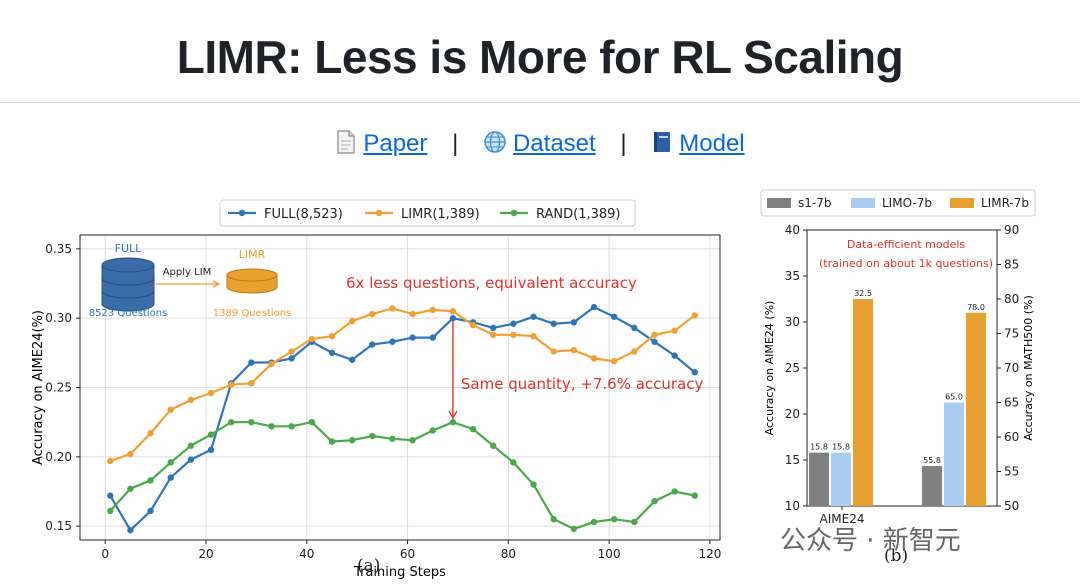 Image resolution: width=1080 pixels, height=585 pixels. Describe the element at coordinates (932, 460) in the screenshot. I see `bar-value-label: 55.8` at that location.